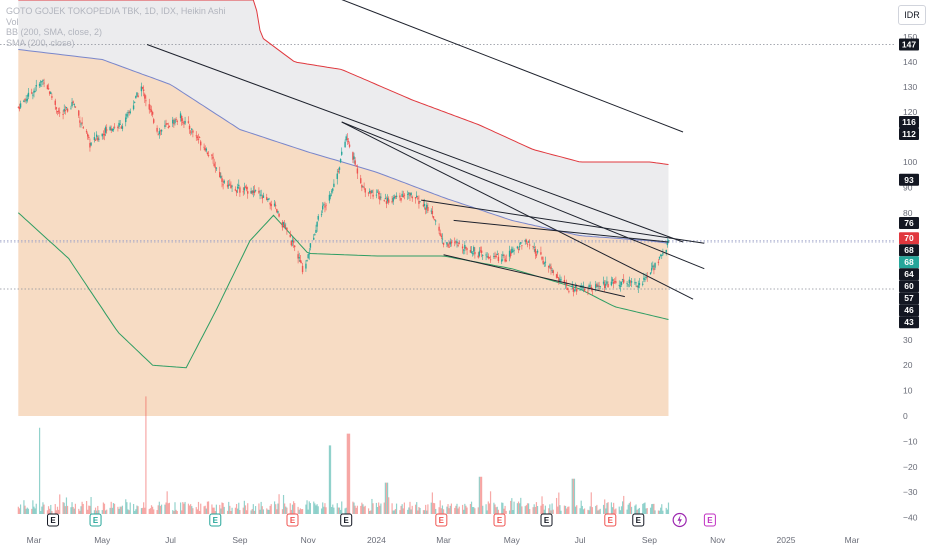 The image size is (932, 550). I want to click on currency-button: IDR, so click(912, 15).